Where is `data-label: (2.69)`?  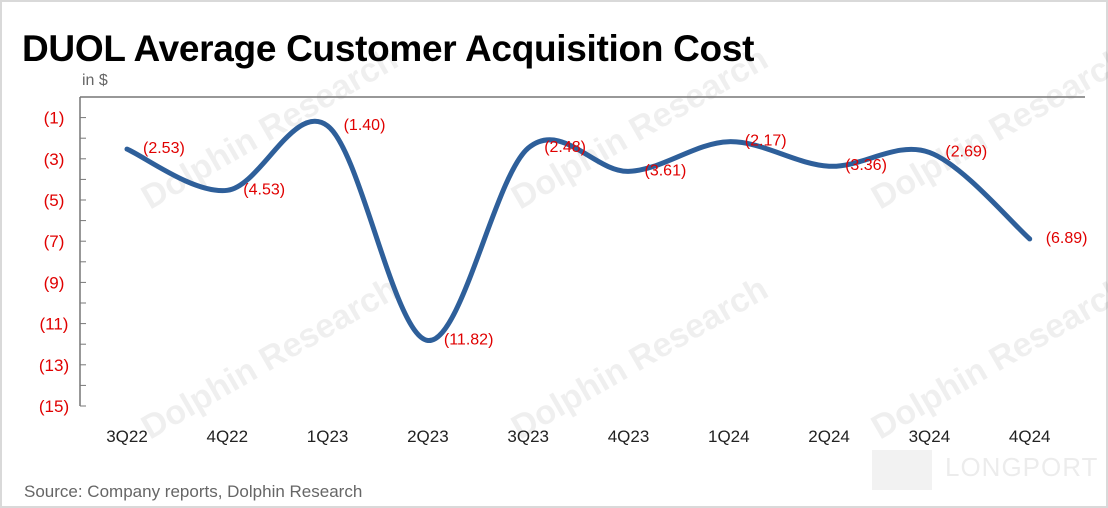
data-label: (2.69) is located at coordinates (966, 151).